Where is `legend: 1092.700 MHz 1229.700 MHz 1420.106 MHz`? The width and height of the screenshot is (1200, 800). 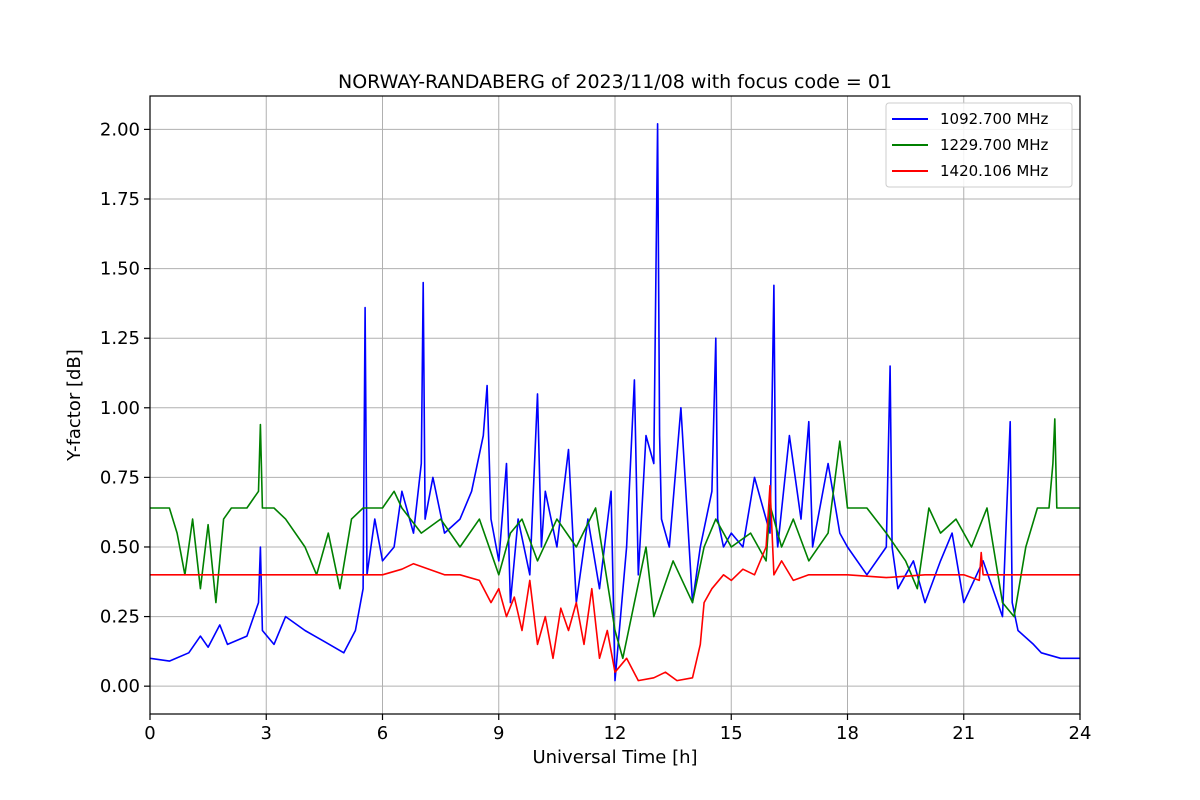 legend: 1092.700 MHz 1229.700 MHz 1420.106 MHz is located at coordinates (979, 145).